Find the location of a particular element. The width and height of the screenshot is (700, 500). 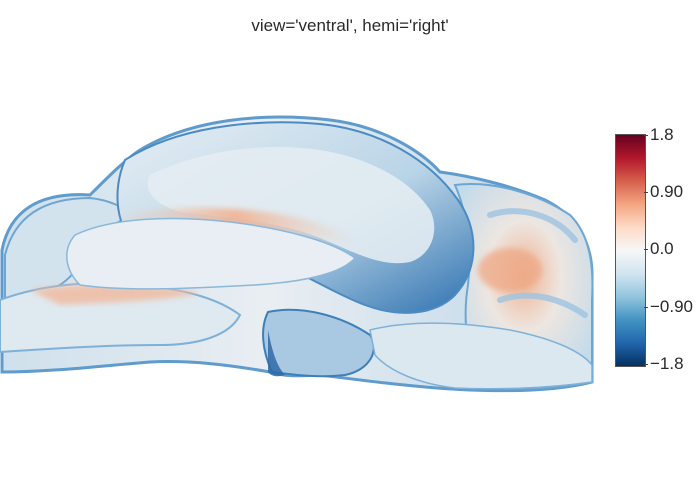

colorbar-tick-low: −0.90 is located at coordinates (672, 306).